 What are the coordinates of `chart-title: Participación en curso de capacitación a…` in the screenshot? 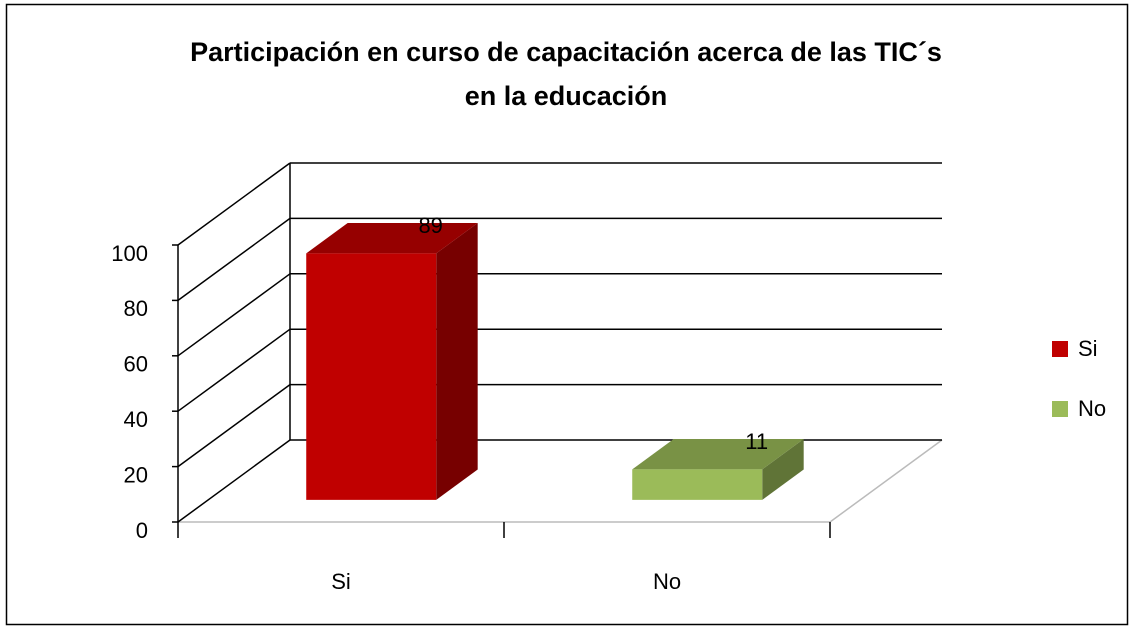 It's located at (566, 74).